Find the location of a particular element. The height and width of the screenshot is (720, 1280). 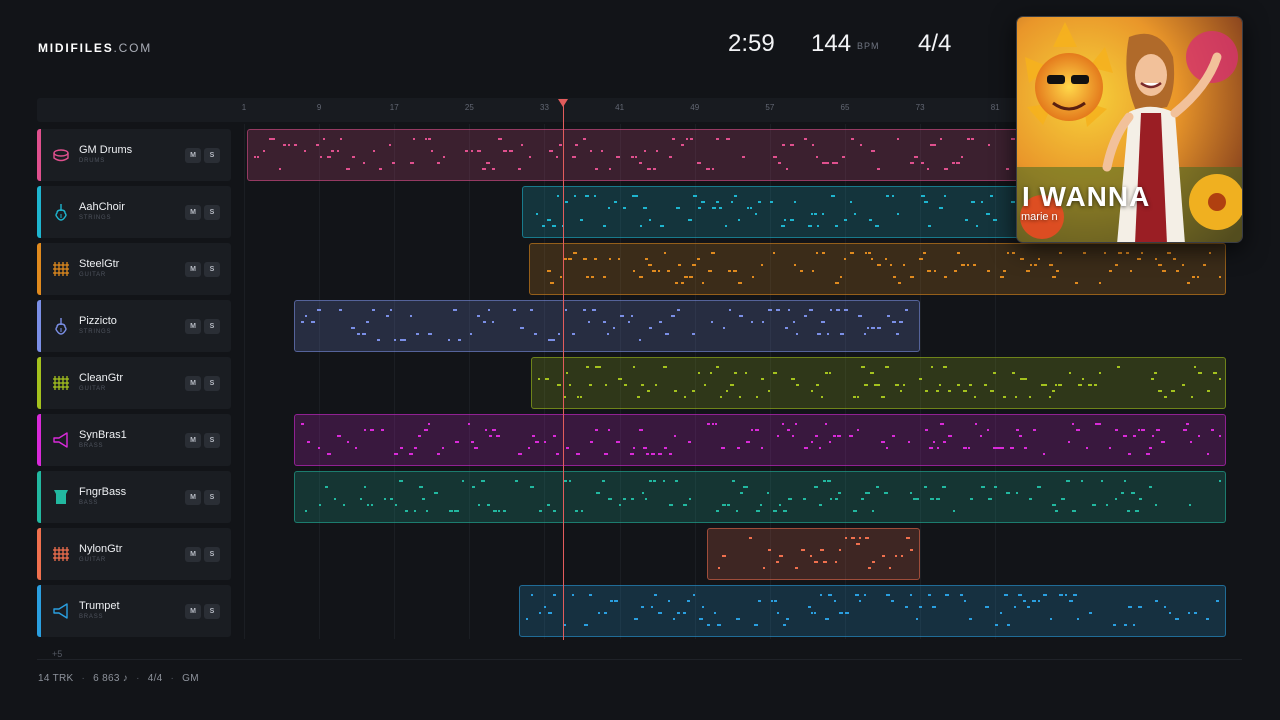

playhead-marker-icon is located at coordinates (563, 103).